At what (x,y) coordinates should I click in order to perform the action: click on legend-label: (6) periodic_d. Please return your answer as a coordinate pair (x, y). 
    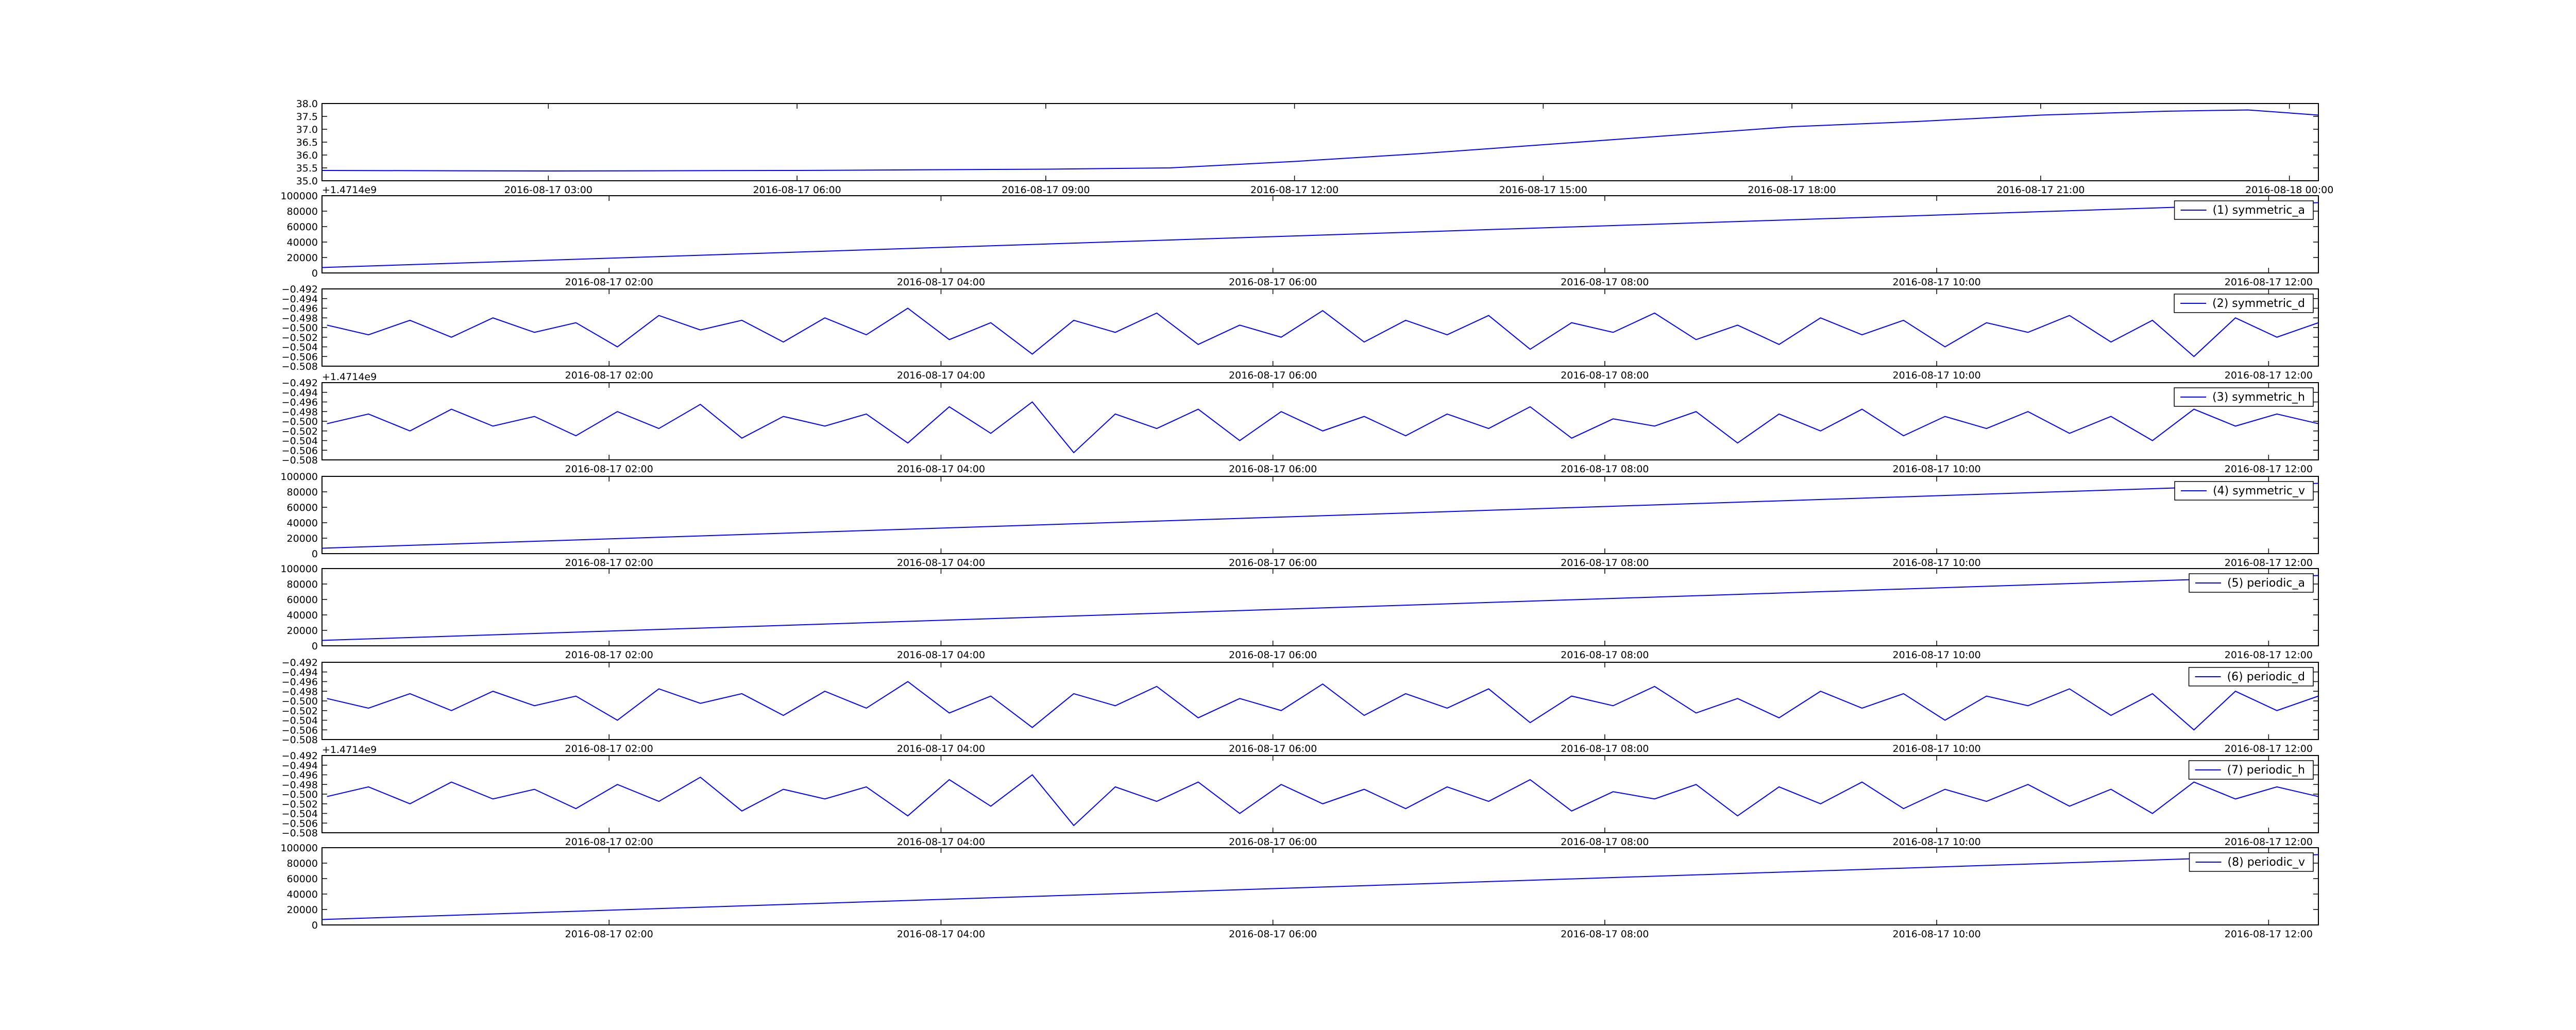
    Looking at the image, I should click on (2266, 677).